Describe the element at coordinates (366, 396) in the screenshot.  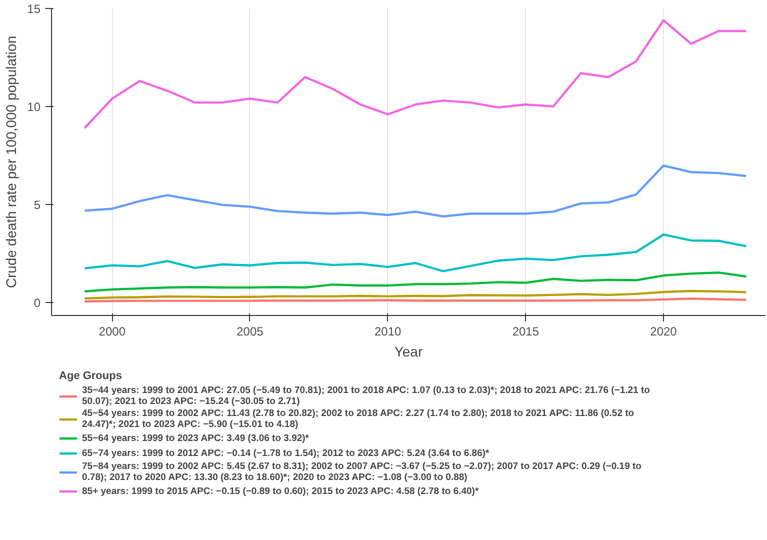
I see `legend-label: 35−44 years: 1999 to 2001 APC: 27.05 (−5.49 to 70.81); 2001 to 2018 APC: 1.07 (0.13 to 2.03)*; 2018 to 2021 APC: 21.76 (−1.21 to 50.07); 2021 to 2023 APC: −15.24 (−30.05 to 2.71)` at that location.